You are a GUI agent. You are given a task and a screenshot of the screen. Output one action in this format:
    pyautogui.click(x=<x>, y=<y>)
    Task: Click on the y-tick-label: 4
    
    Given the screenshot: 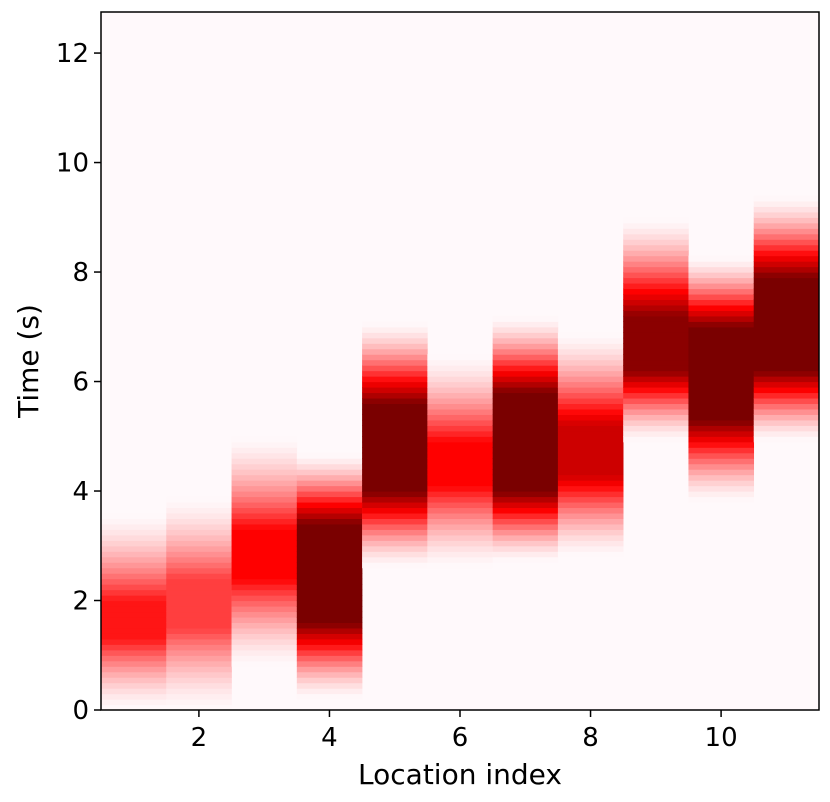 What is the action you would take?
    pyautogui.click(x=80, y=492)
    